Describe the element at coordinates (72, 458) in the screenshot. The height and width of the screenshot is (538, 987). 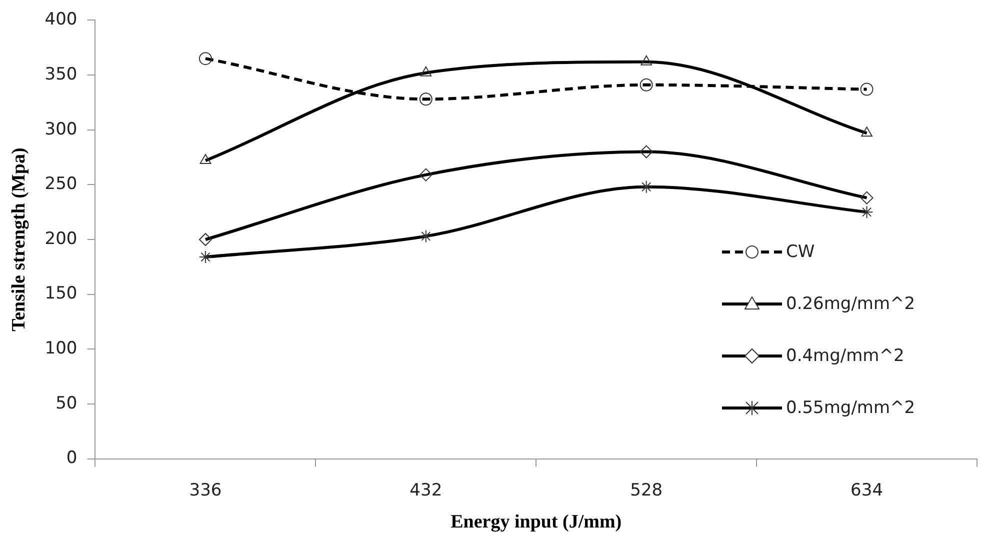
I see `y-tick-label: 0` at that location.